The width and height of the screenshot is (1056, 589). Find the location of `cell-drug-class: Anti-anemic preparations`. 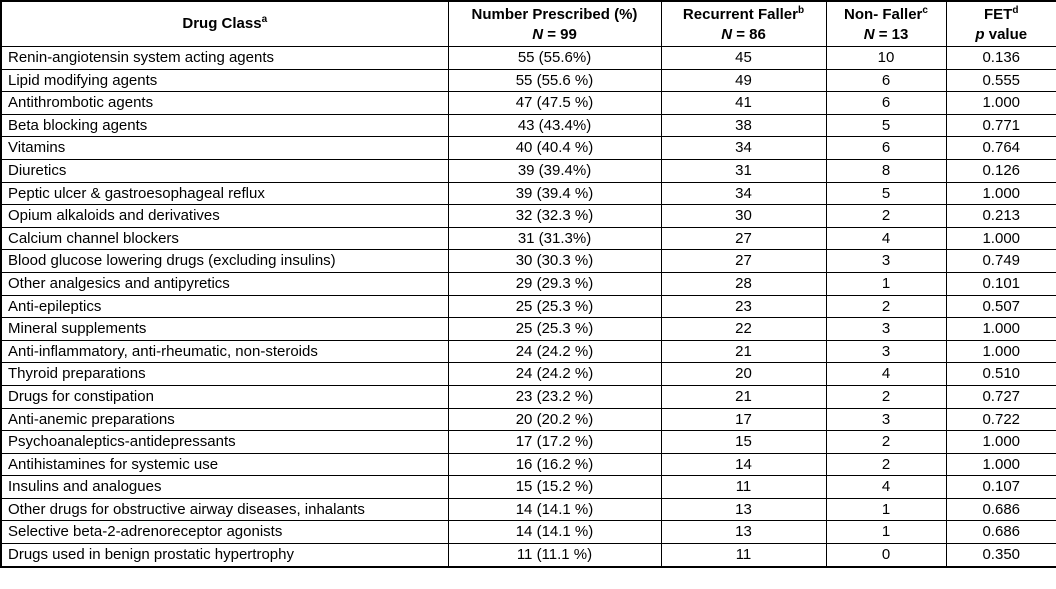

cell-drug-class: Anti-anemic preparations is located at coordinates (224, 419).